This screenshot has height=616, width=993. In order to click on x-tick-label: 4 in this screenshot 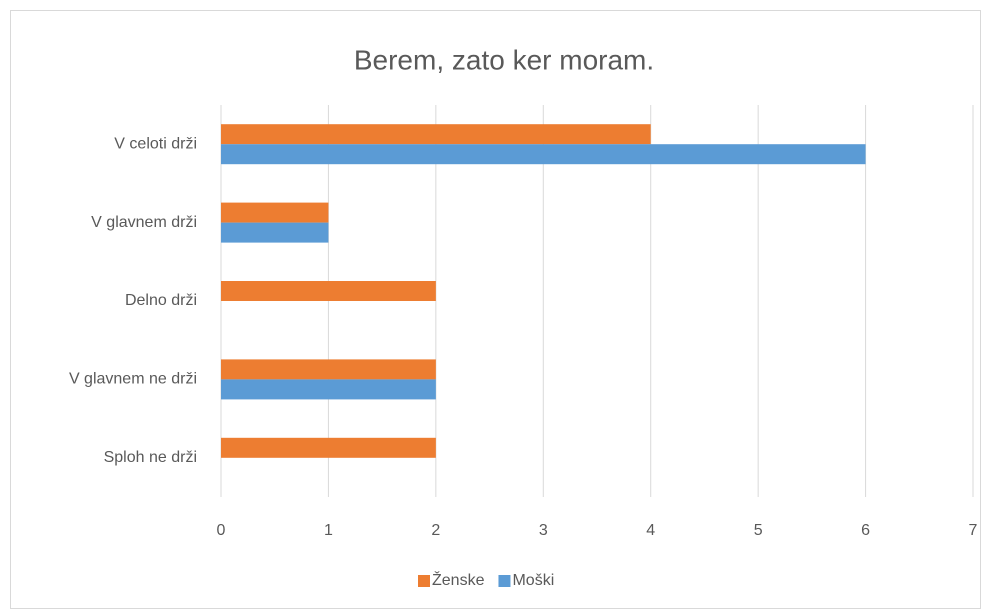, I will do `click(650, 530)`.